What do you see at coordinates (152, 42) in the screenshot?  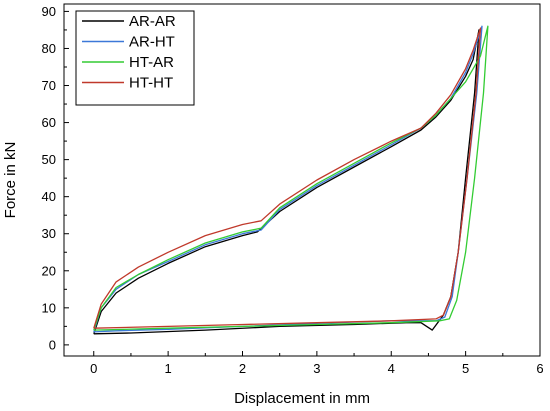 I see `legend-label: AR-HT` at bounding box center [152, 42].